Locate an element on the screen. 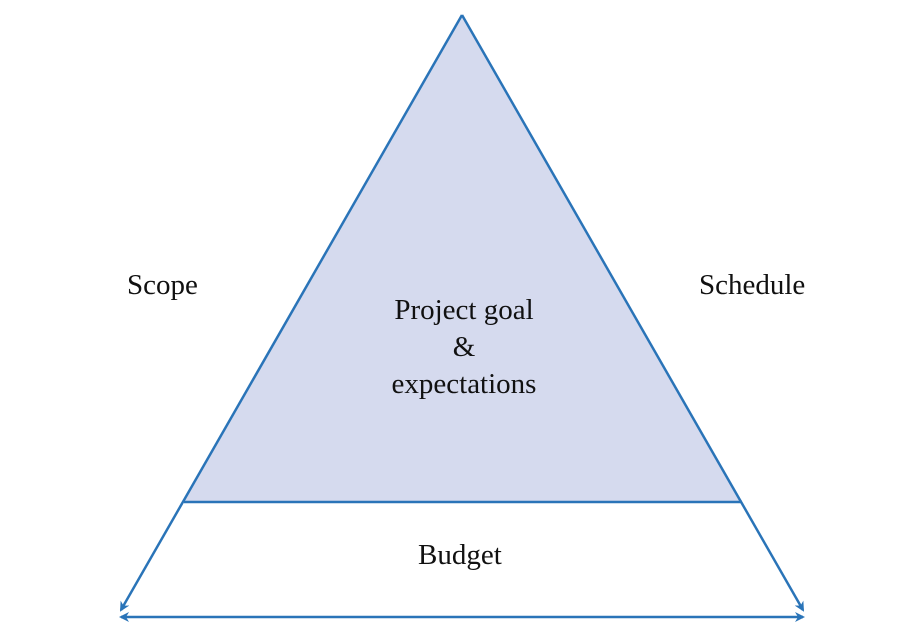  goal-line-1: Project goal is located at coordinates (464, 310).